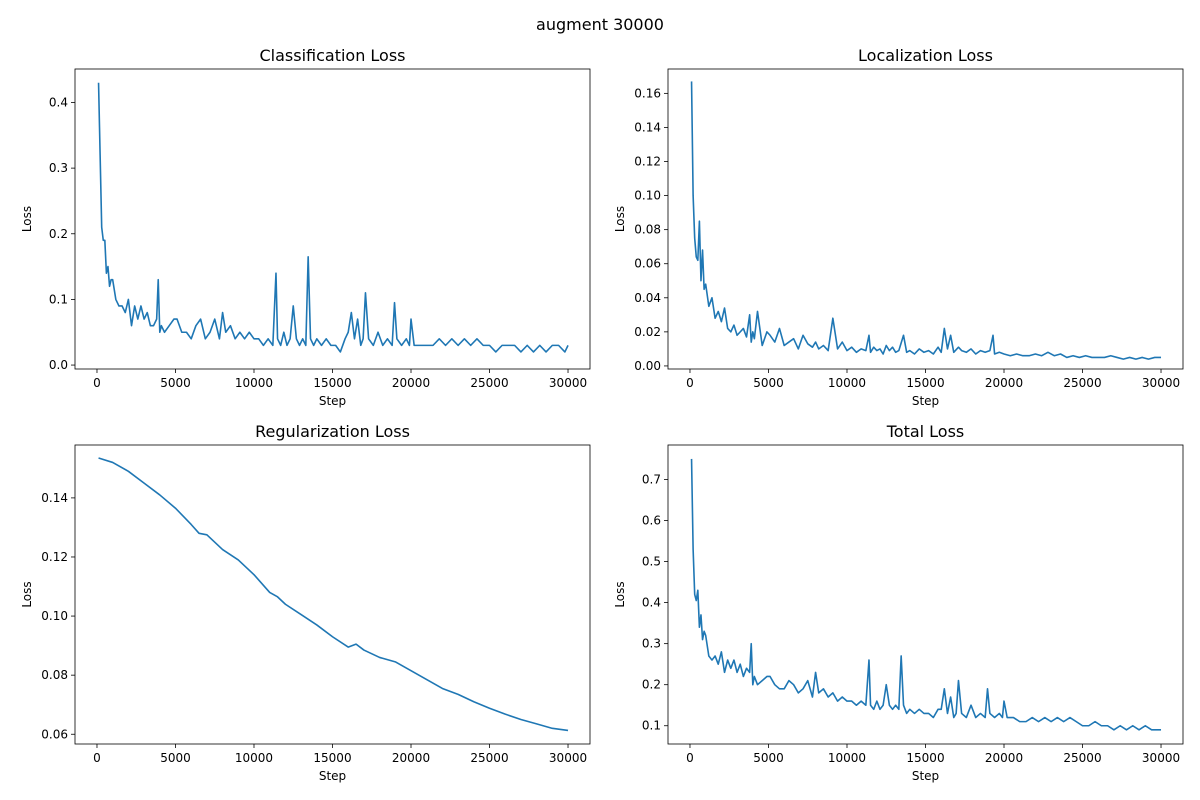 Image resolution: width=1200 pixels, height=800 pixels. Describe the element at coordinates (925, 431) in the screenshot. I see `subplot-title: Total Loss` at that location.